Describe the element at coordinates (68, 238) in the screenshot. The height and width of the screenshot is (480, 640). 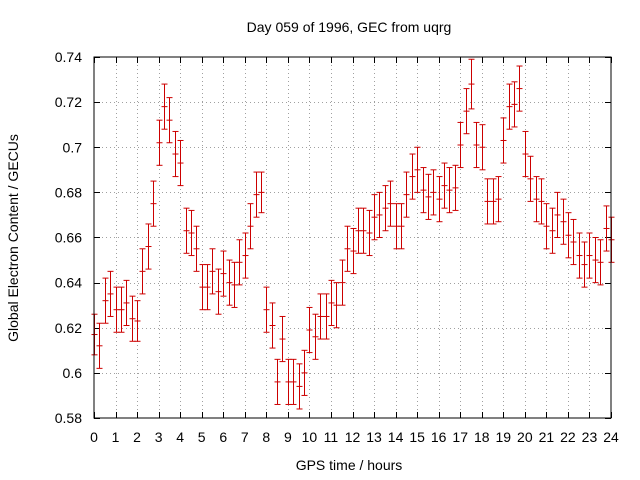
I see `y-tick-label: 0.66` at that location.